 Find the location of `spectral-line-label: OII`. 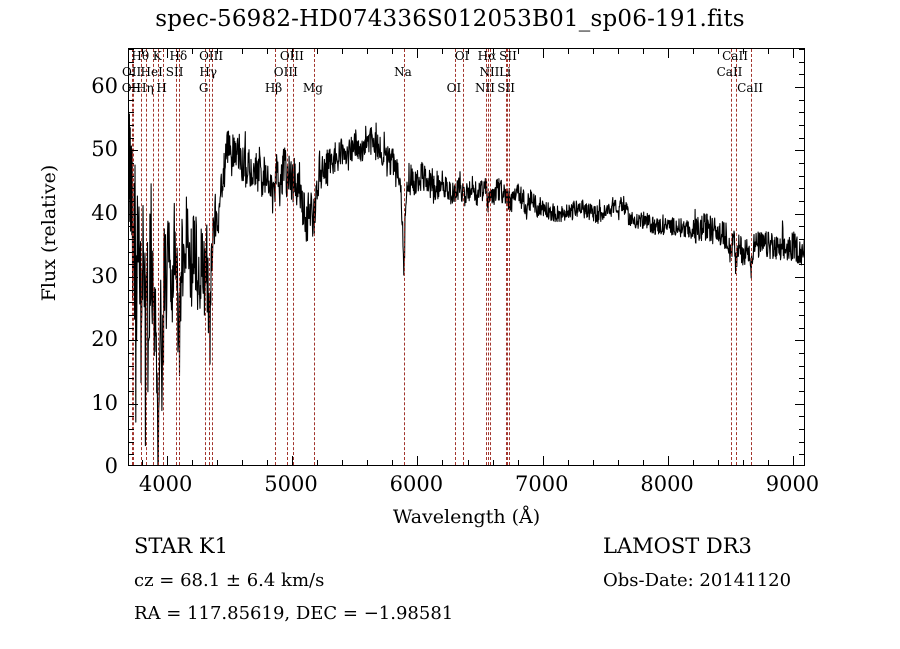

spectral-line-label: OII is located at coordinates (131, 72).